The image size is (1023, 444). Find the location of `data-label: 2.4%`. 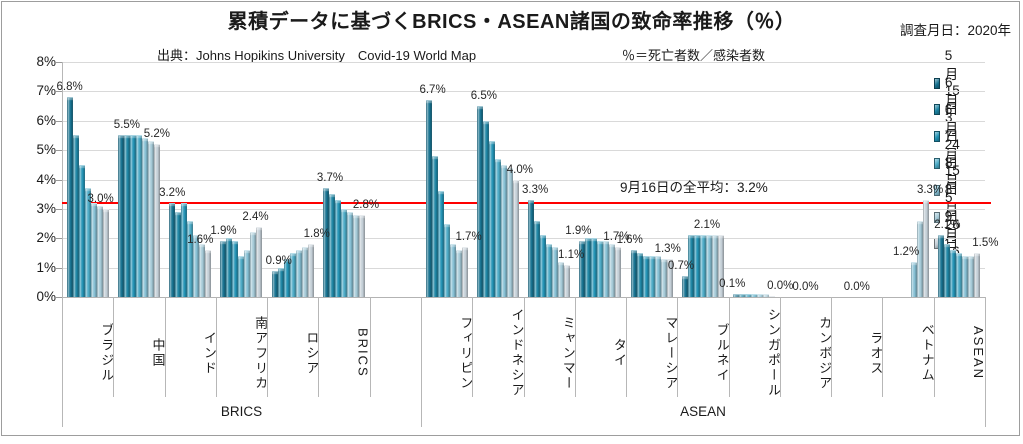

data-label: 2.4% is located at coordinates (255, 216).